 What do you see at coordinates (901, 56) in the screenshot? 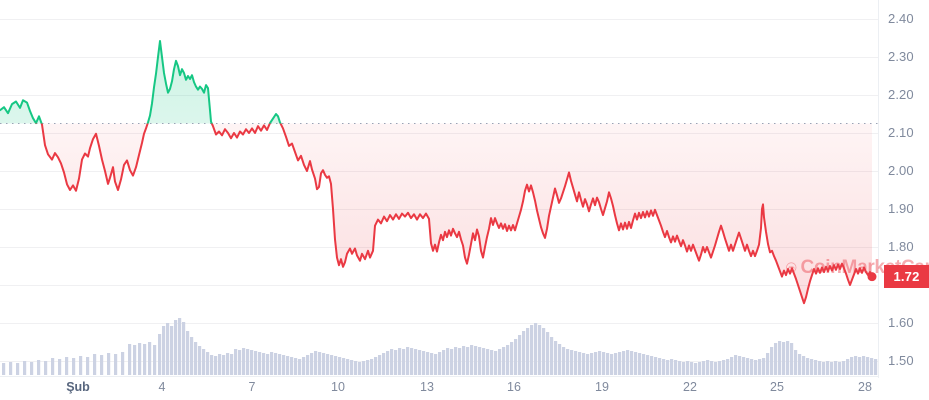
I see `y-axis-tick-label: 2.30` at bounding box center [901, 56].